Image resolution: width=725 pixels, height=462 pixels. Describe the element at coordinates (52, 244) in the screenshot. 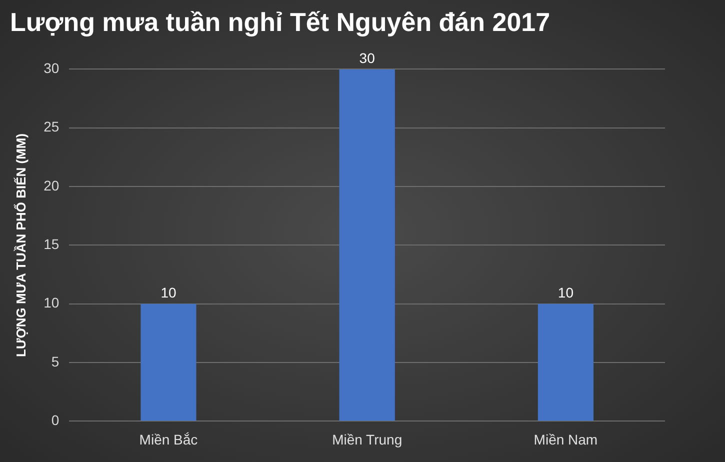

I see `y-tick-label: 15` at that location.